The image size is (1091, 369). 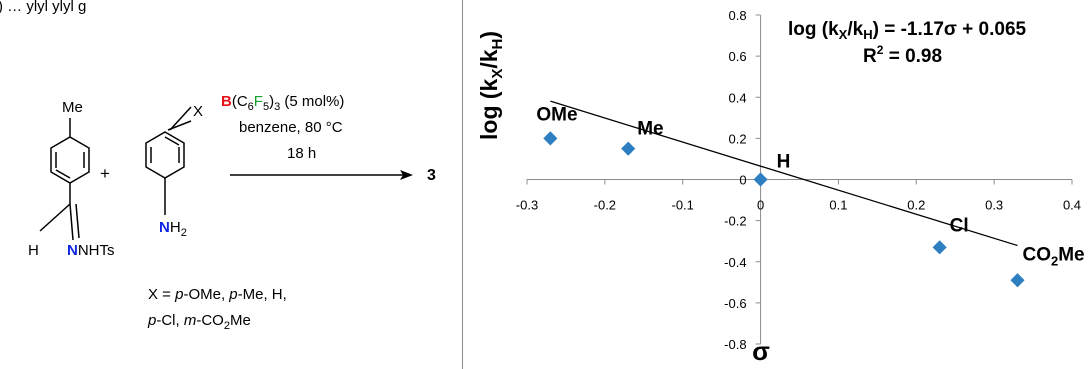 What do you see at coordinates (737, 97) in the screenshot?
I see `y-tick-label: 0.4` at bounding box center [737, 97].